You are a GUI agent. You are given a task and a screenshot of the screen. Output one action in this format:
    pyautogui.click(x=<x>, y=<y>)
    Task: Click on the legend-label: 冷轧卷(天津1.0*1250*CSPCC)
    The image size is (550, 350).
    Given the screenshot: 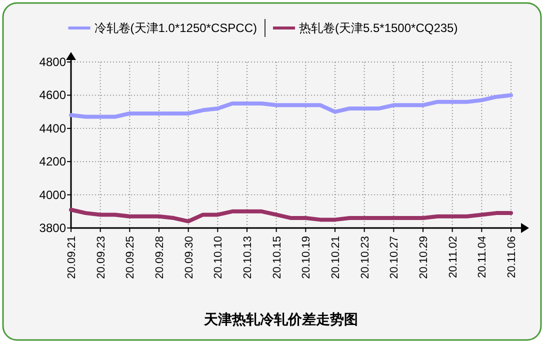 What is the action you would take?
    pyautogui.click(x=175, y=28)
    